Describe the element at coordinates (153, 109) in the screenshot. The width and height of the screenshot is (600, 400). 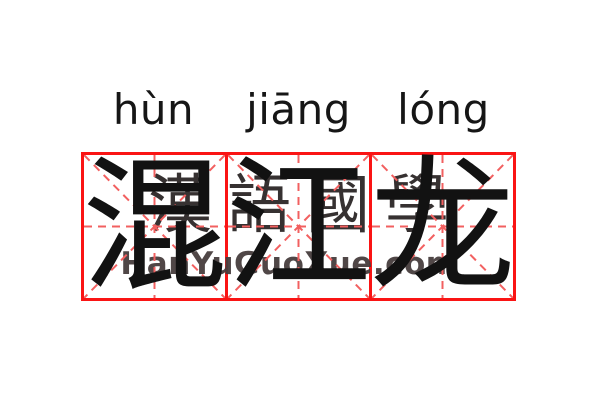
I see `pinyin-syllable-1: hùn` at that location.